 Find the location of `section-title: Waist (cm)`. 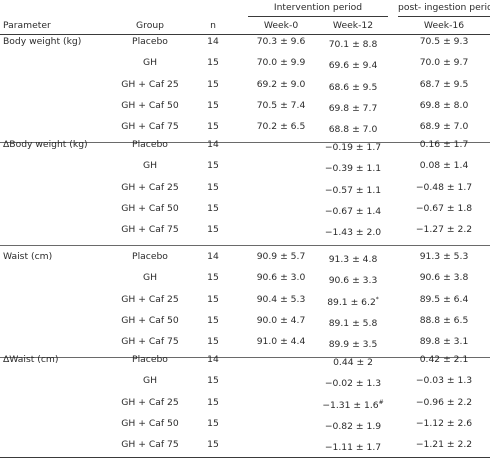

section-title: Waist (cm) is located at coordinates (28, 256).